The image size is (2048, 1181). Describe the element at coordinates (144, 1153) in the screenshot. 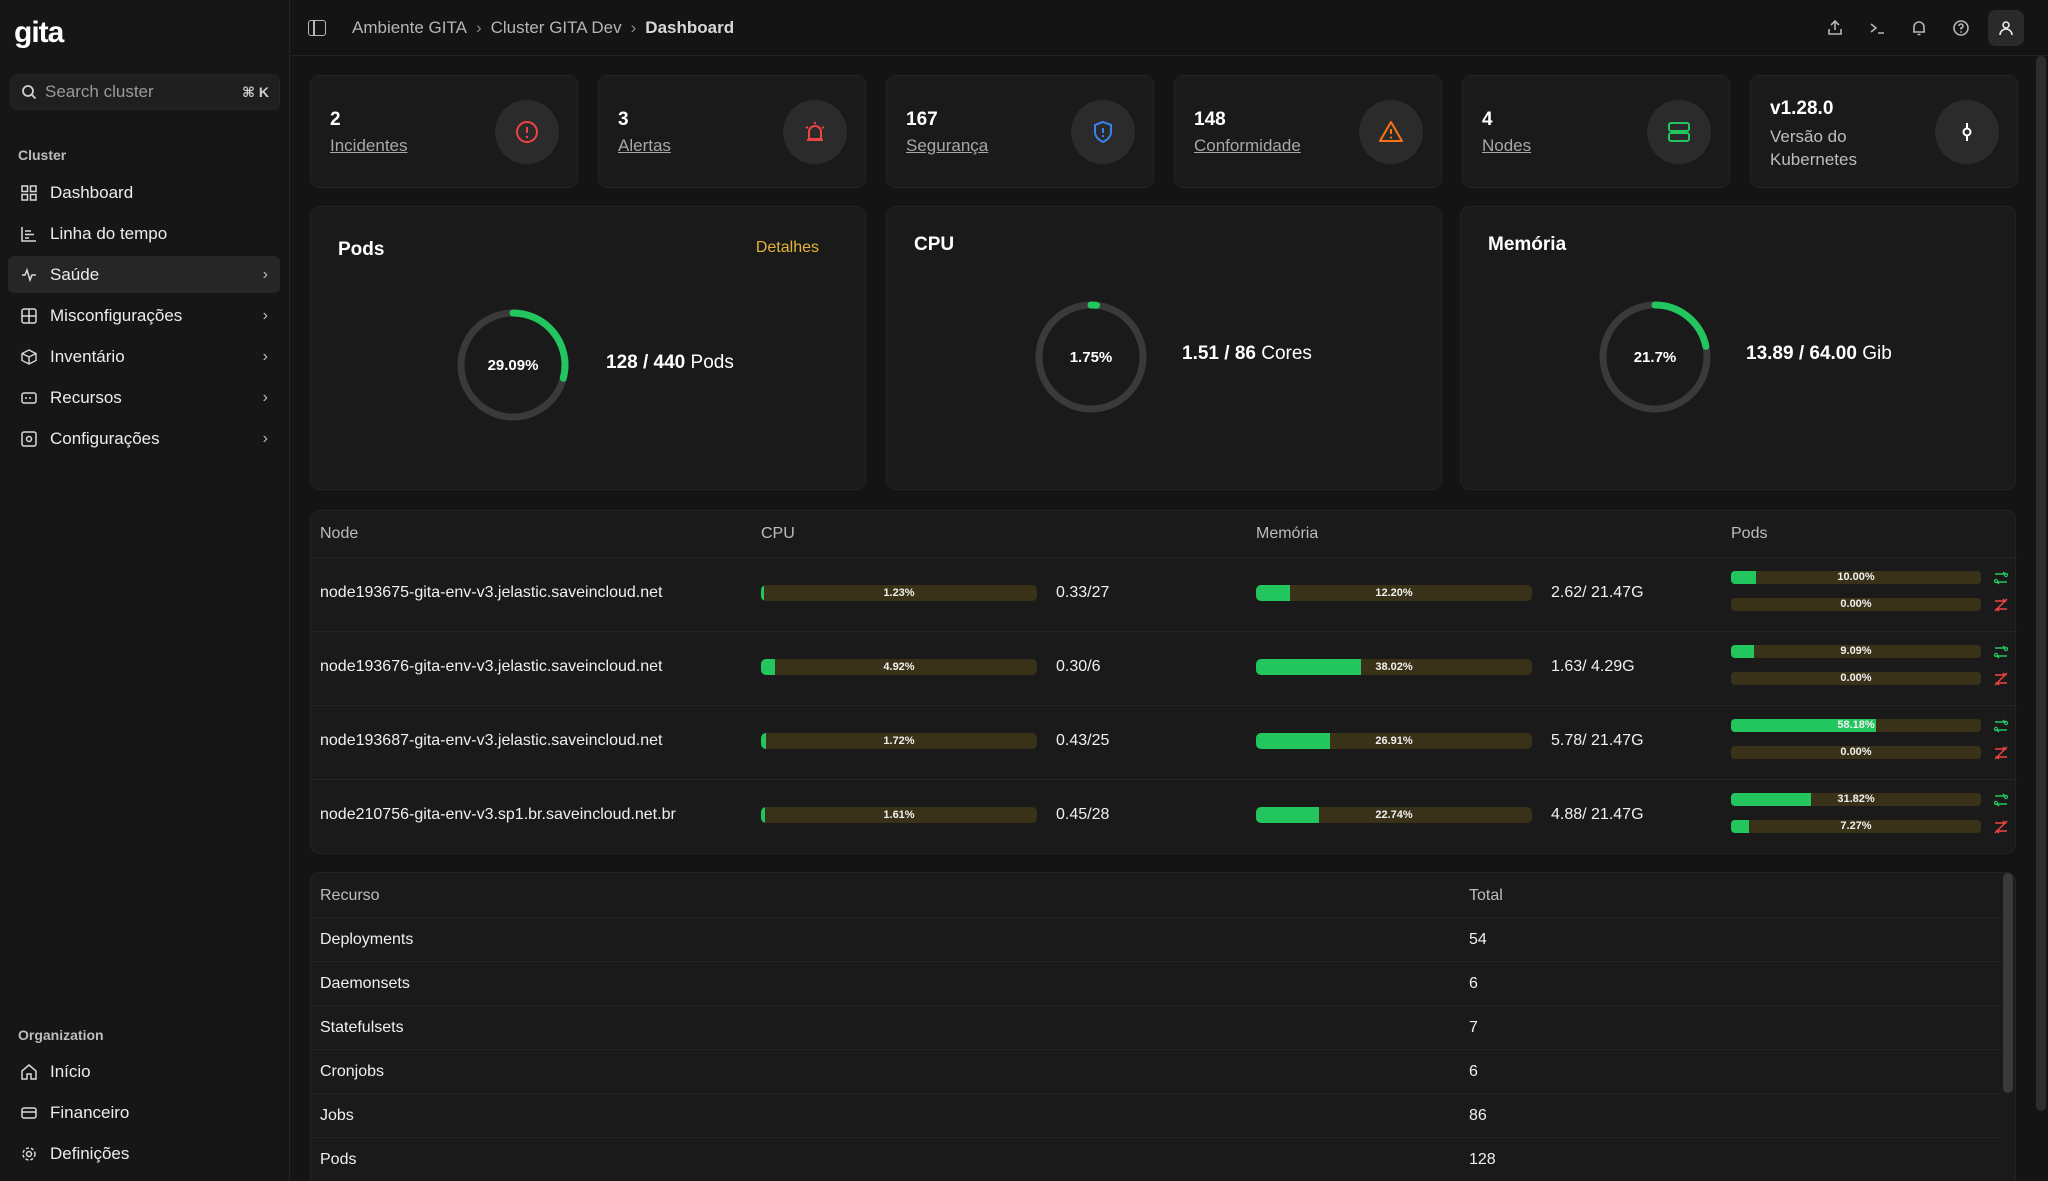

I see `sidebar-item-definicoes: Definições` at that location.